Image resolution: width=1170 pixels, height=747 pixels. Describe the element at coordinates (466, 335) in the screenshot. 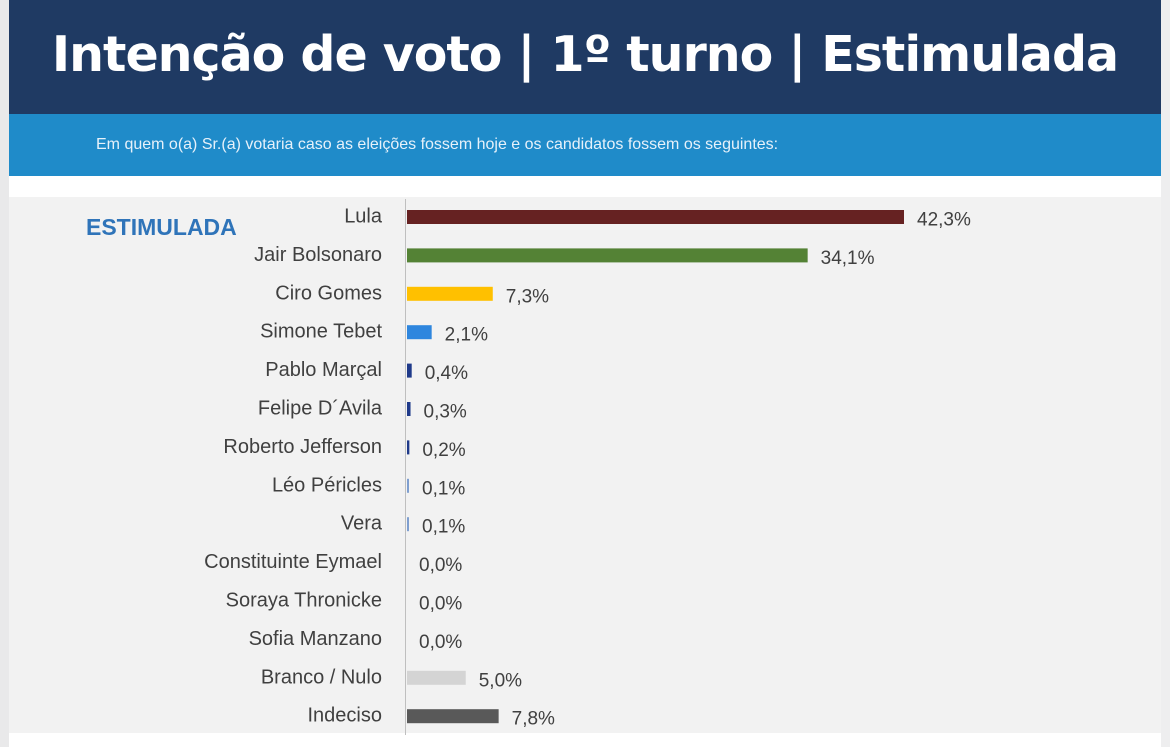

I see `value-label: 2,1%` at that location.